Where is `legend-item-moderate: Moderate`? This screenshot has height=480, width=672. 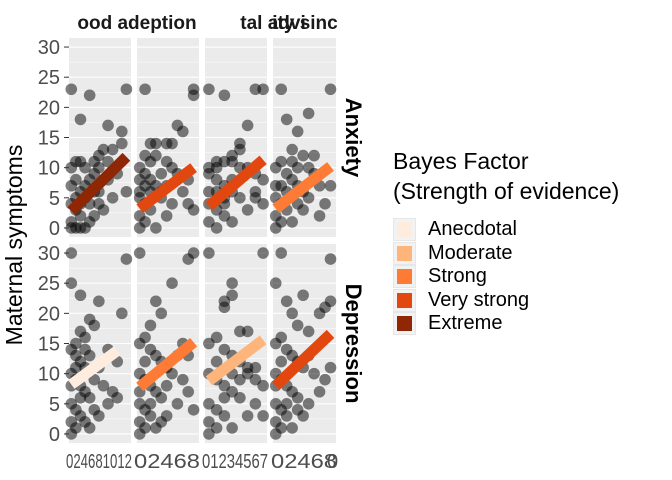
legend-item-moderate: Moderate is located at coordinates (530, 254).